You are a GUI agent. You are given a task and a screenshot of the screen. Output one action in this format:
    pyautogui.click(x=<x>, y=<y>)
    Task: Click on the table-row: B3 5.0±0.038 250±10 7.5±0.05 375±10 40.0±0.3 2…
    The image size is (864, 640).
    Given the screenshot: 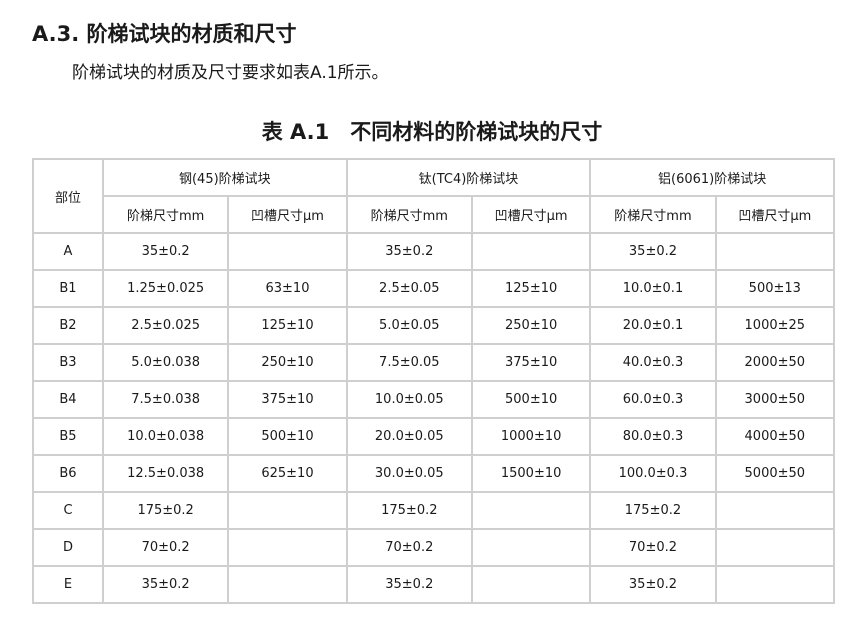 What is the action you would take?
    pyautogui.click(x=434, y=362)
    